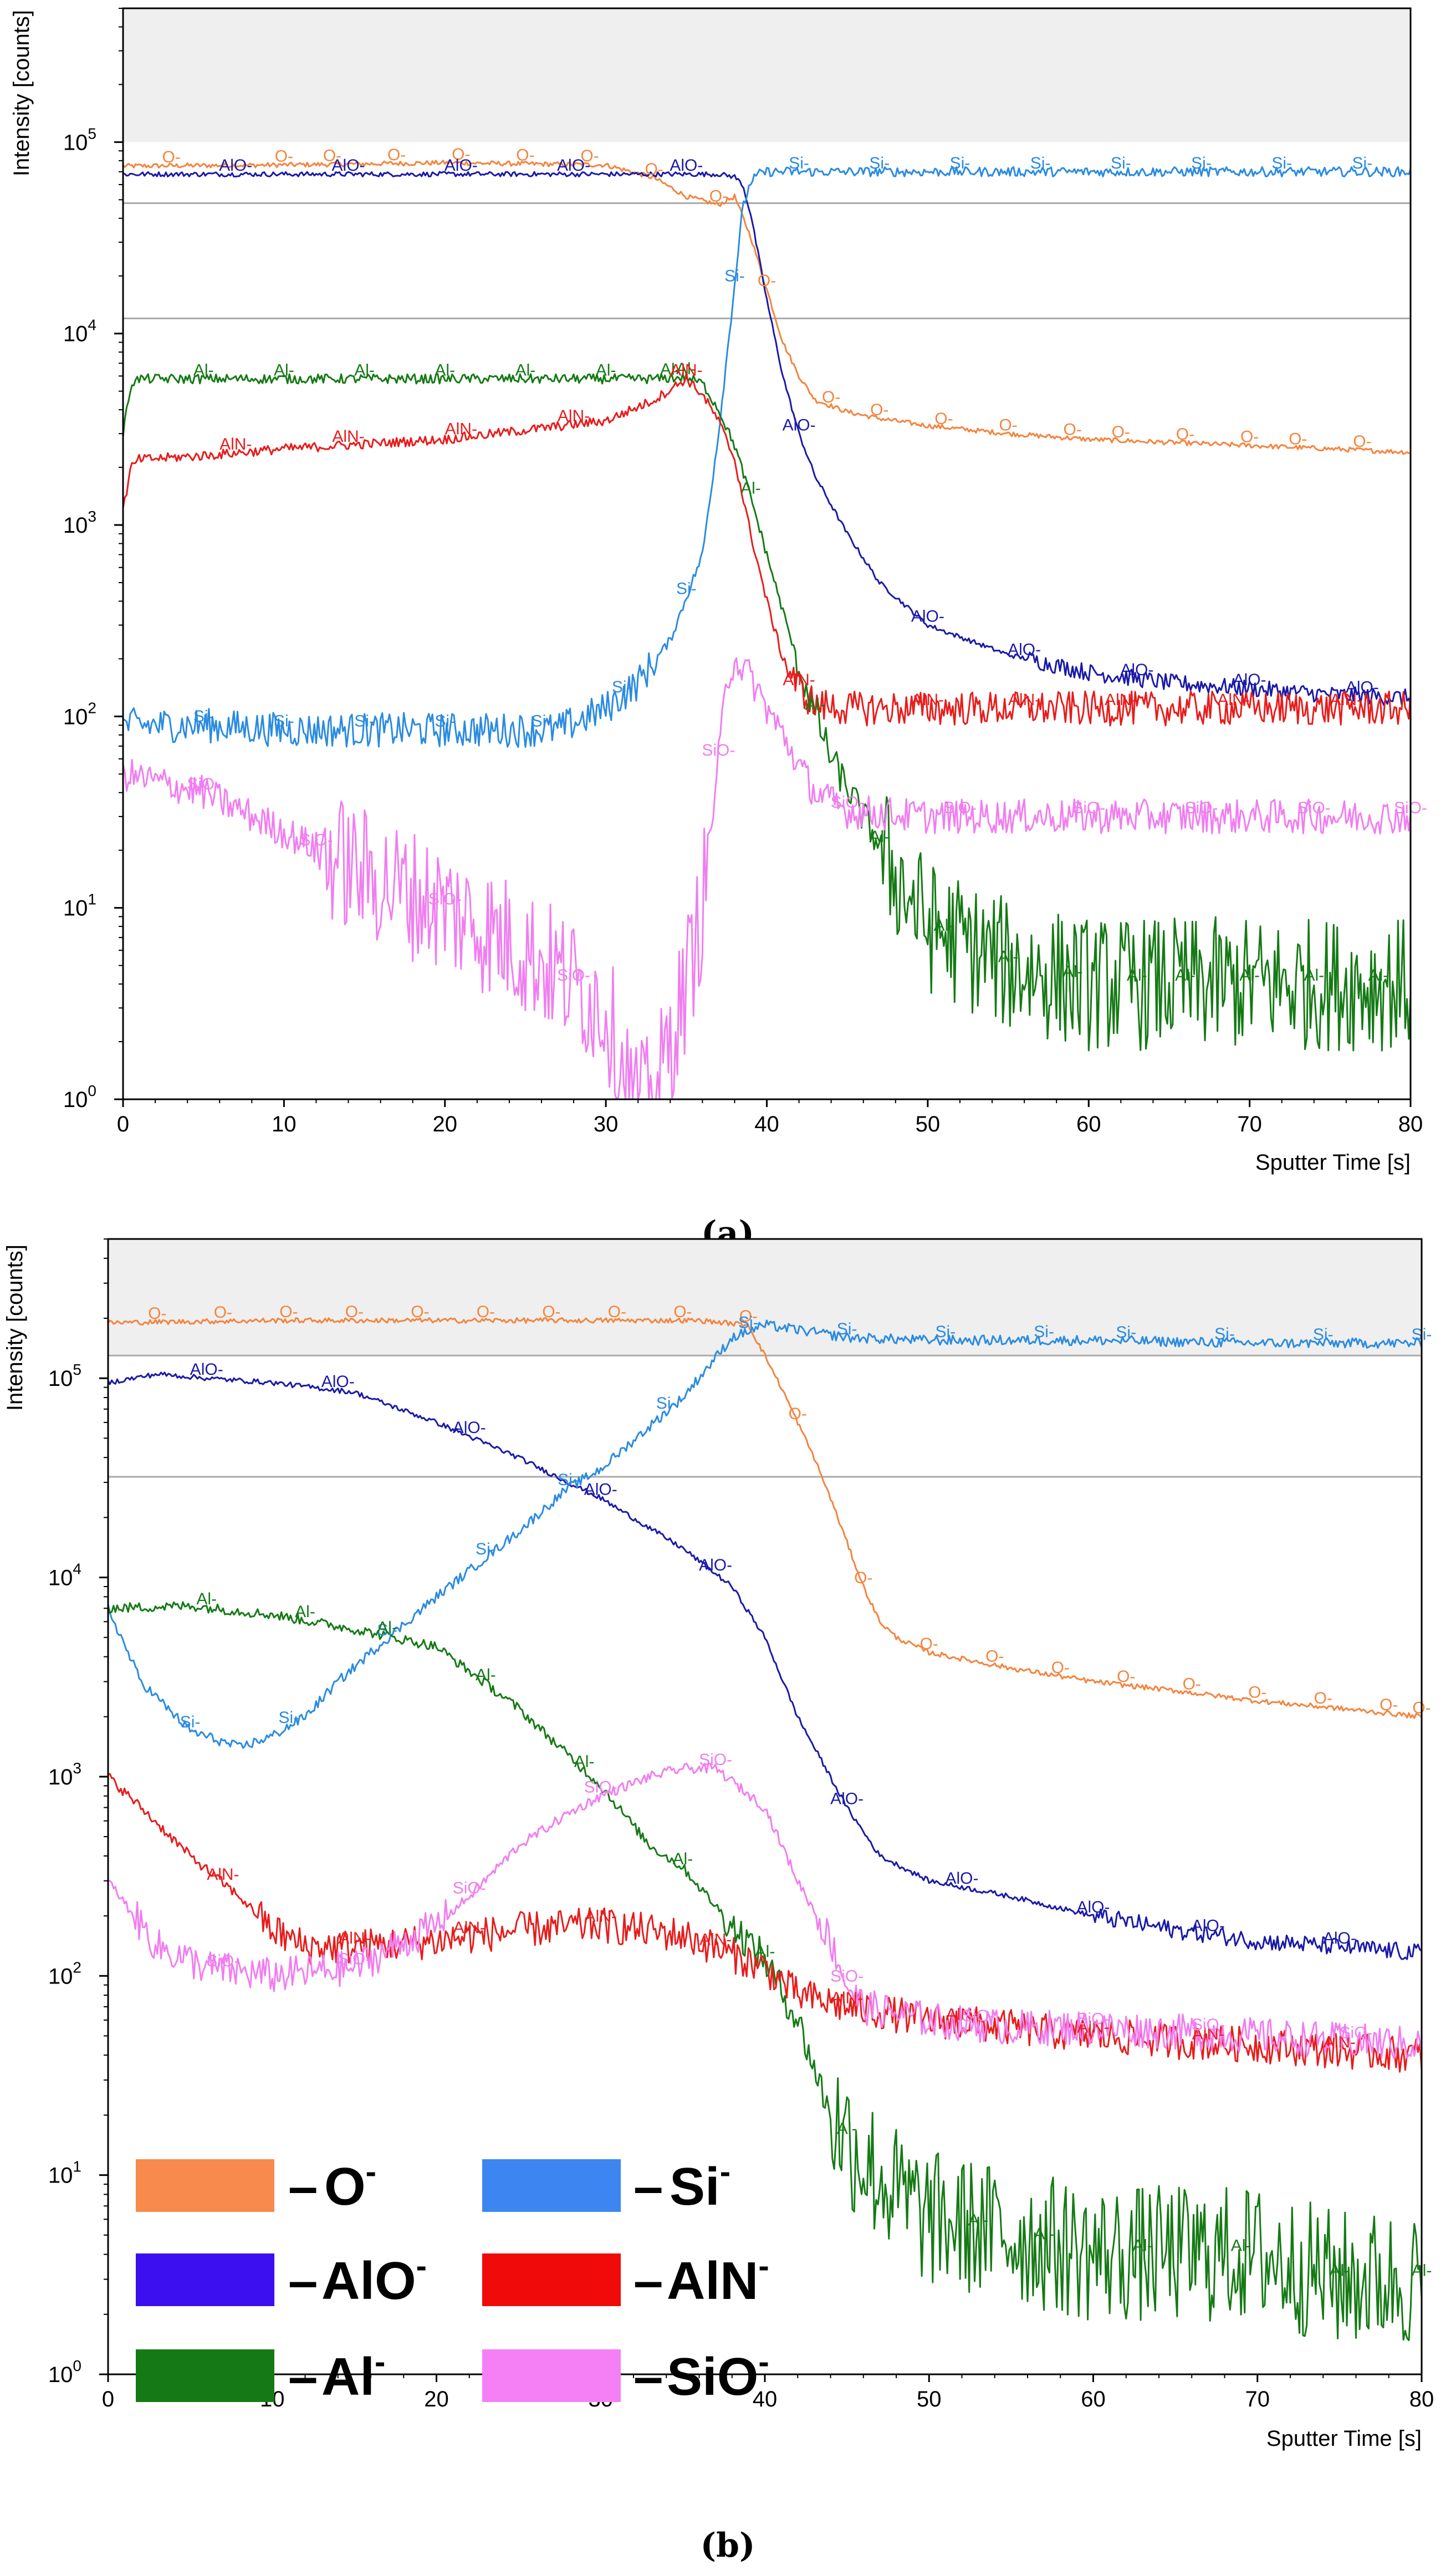 This screenshot has width=1456, height=2570. I want to click on y-tick-label: 10⁰, so click(80, 1097).